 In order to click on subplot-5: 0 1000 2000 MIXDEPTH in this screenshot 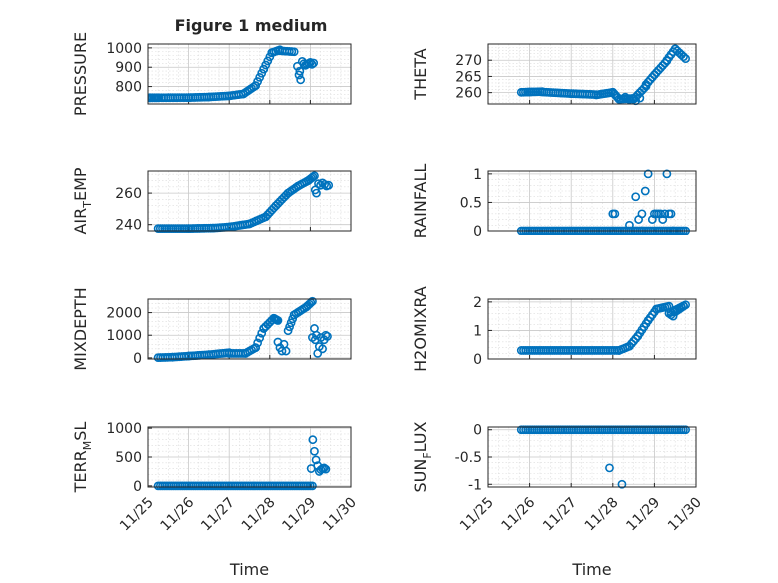, I will do `click(211, 329)`.